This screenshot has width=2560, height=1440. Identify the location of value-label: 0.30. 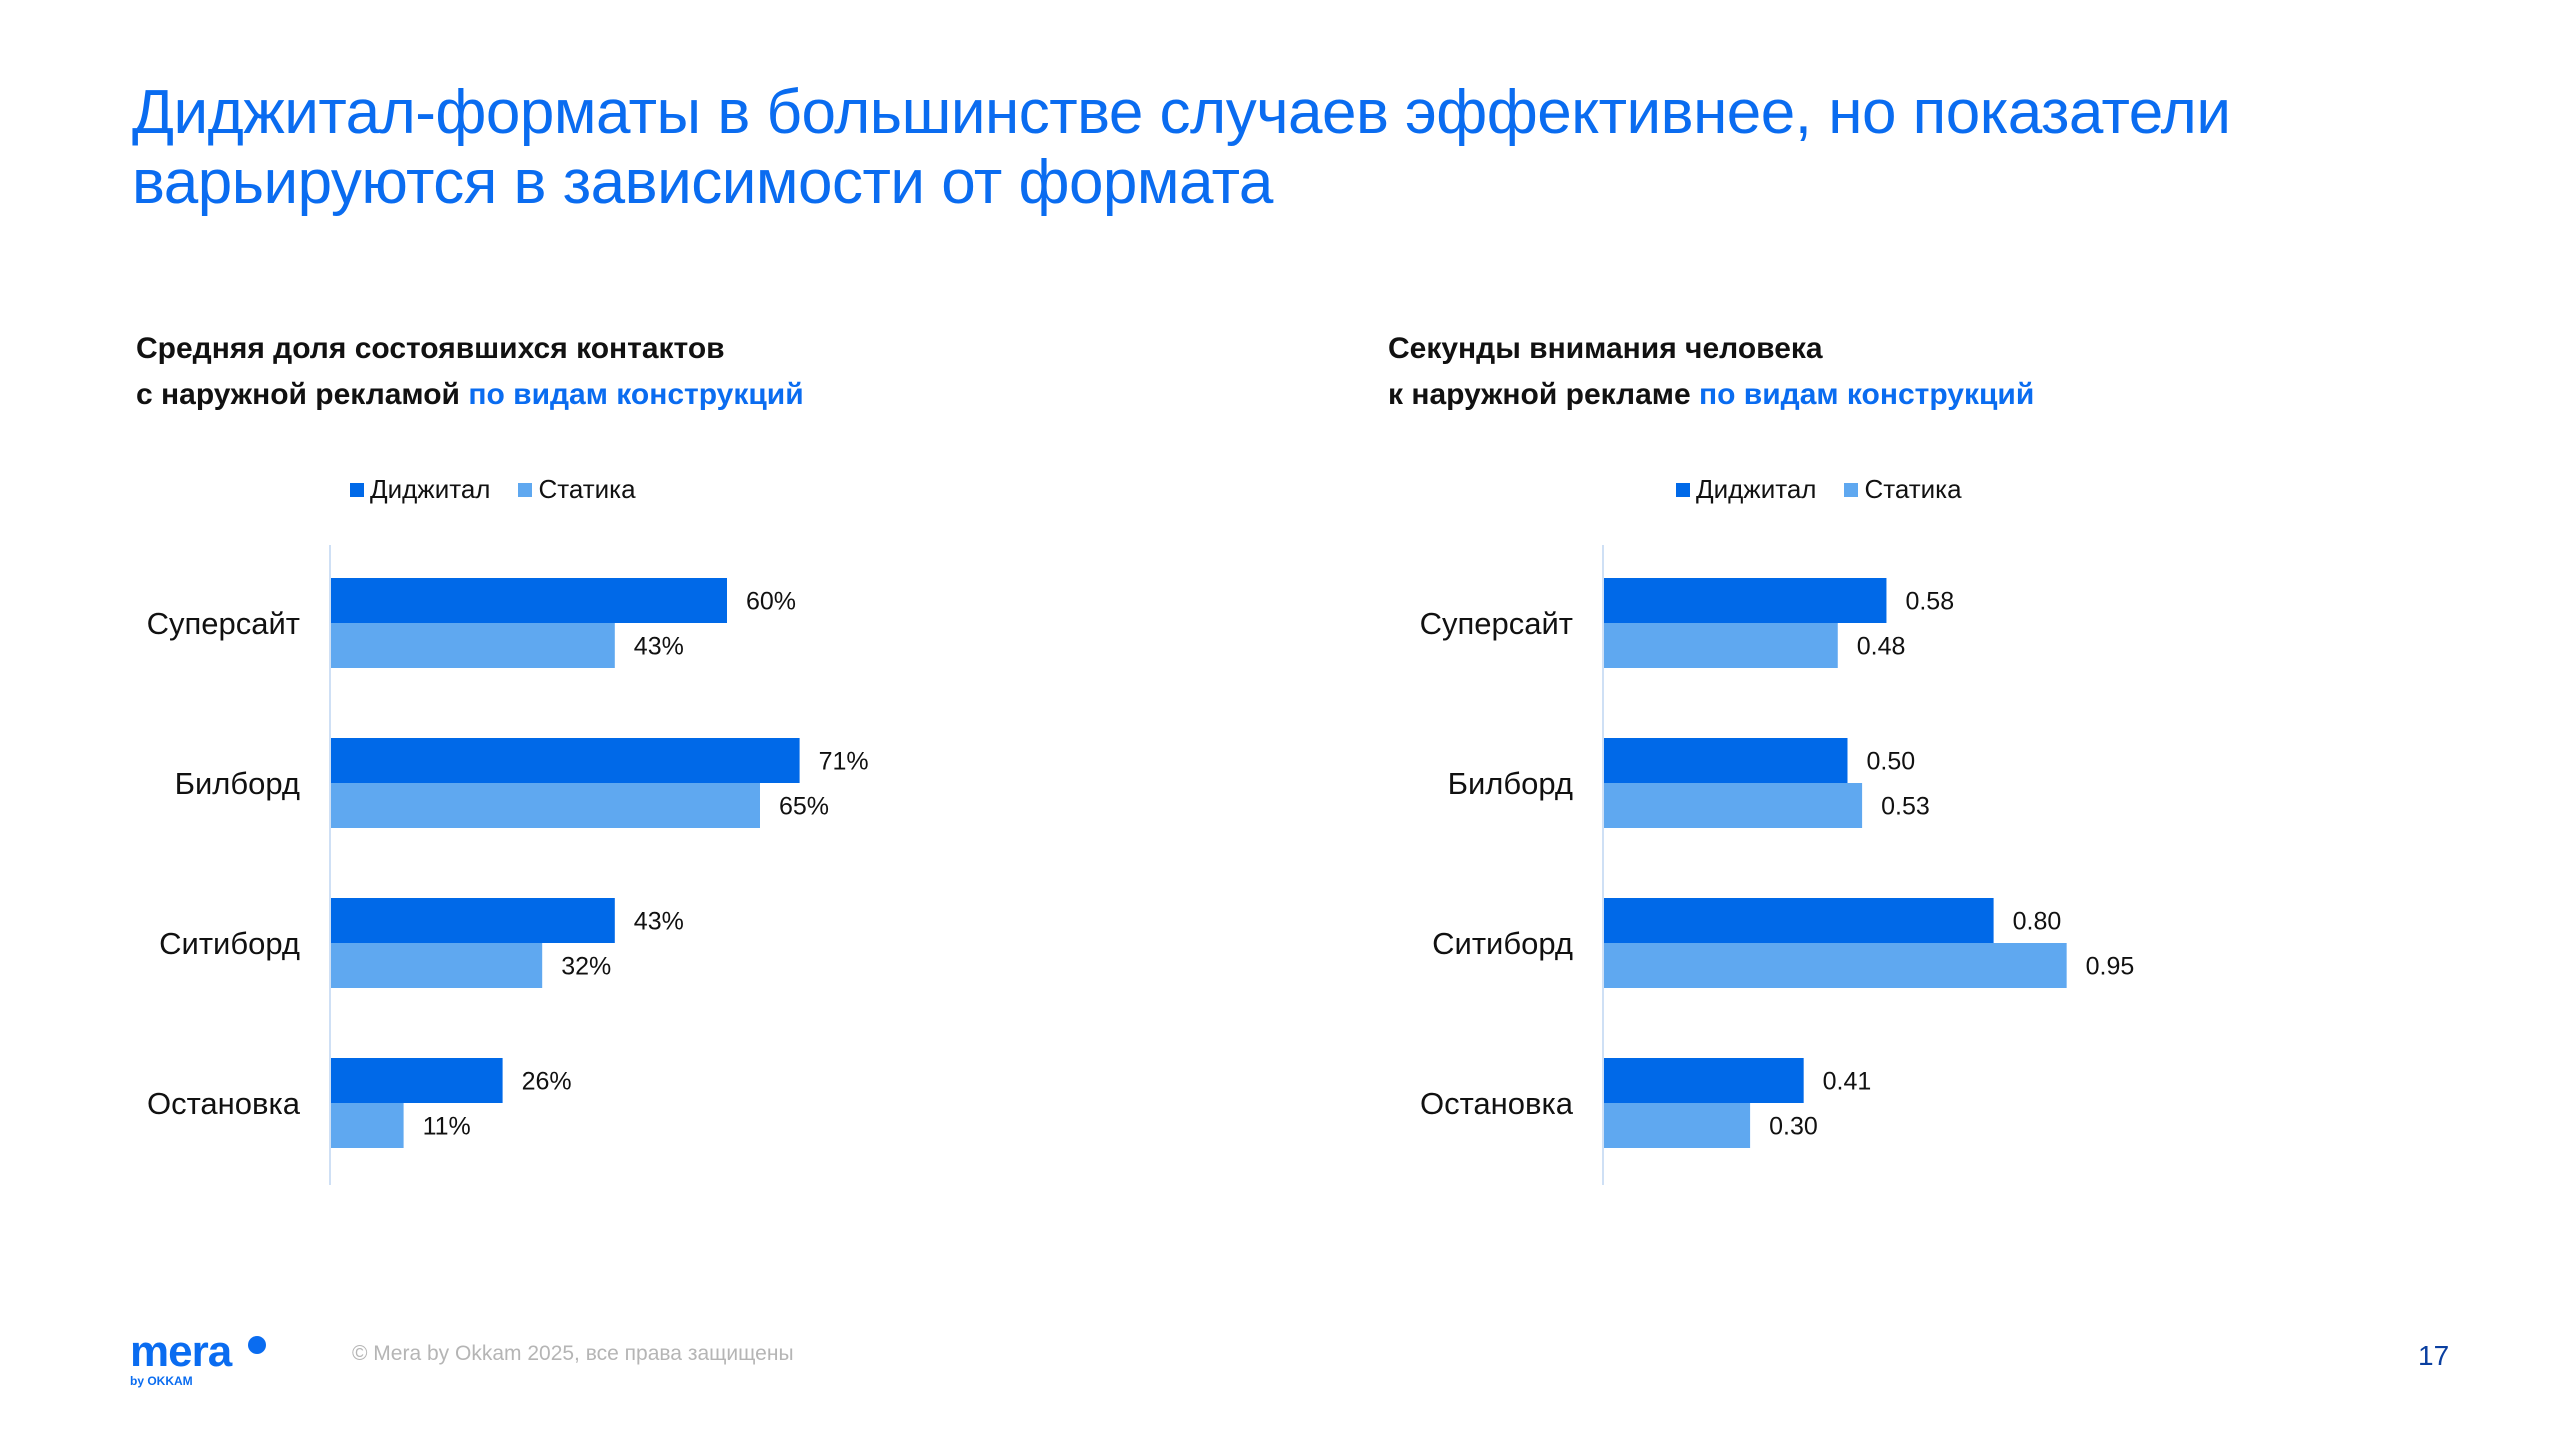
(1793, 1127).